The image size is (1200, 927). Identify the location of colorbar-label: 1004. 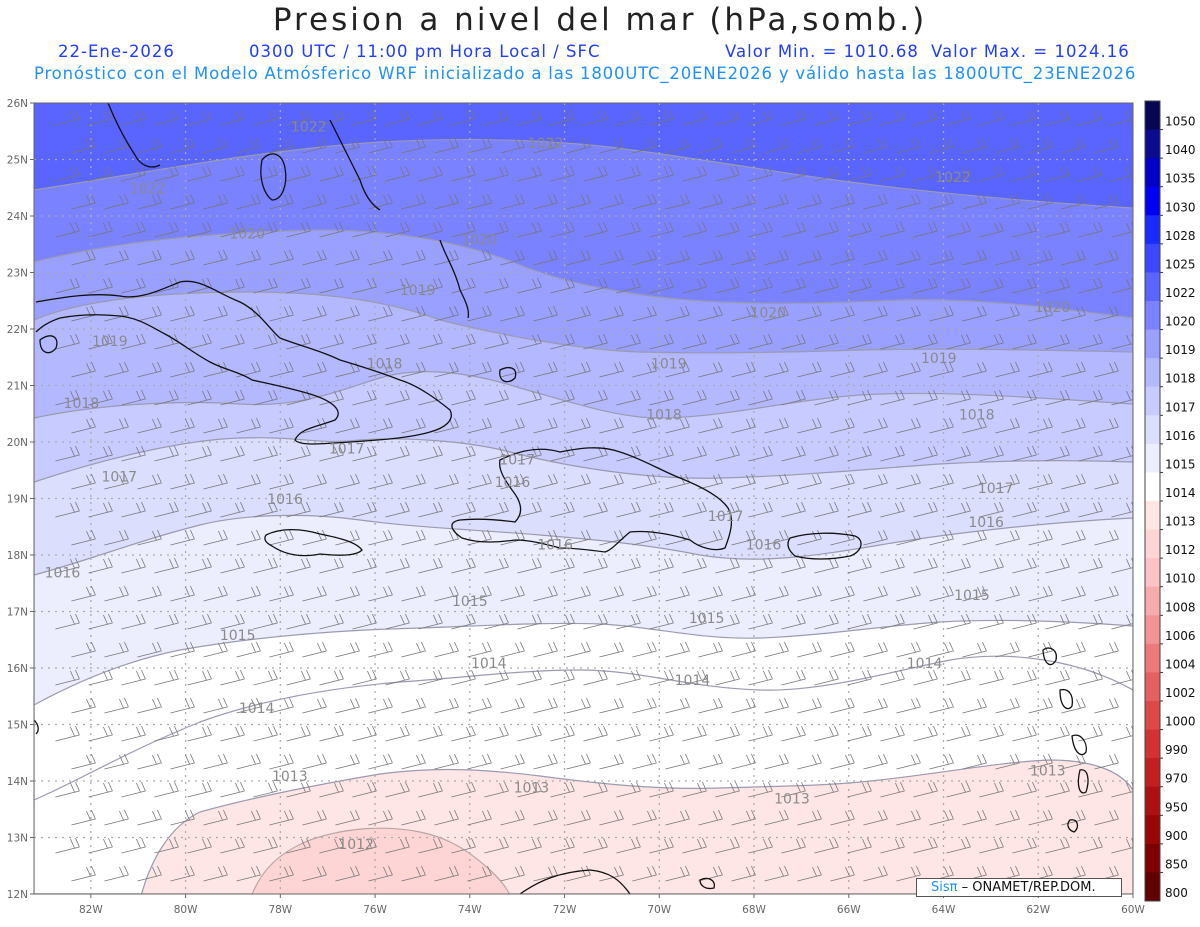
(1180, 664).